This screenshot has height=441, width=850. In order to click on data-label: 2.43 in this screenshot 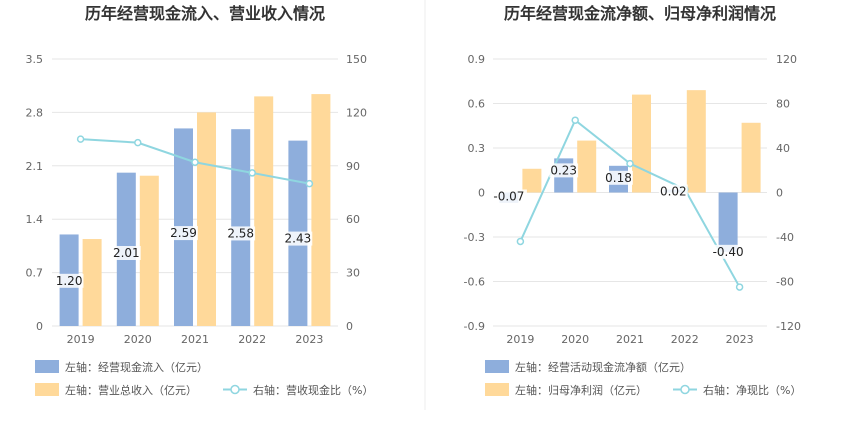, I will do `click(298, 239)`.